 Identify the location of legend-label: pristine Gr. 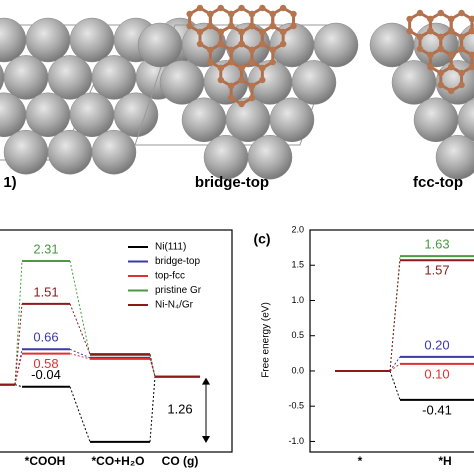
(178, 290).